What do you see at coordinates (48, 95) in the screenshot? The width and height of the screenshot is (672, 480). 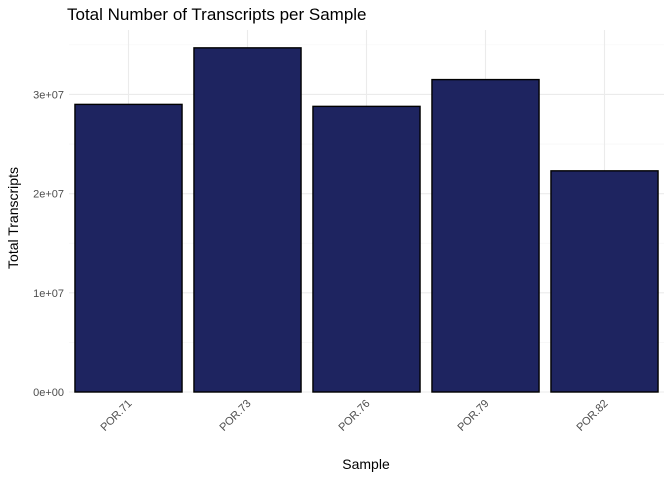 I see `y-tick-label: 3e+07` at bounding box center [48, 95].